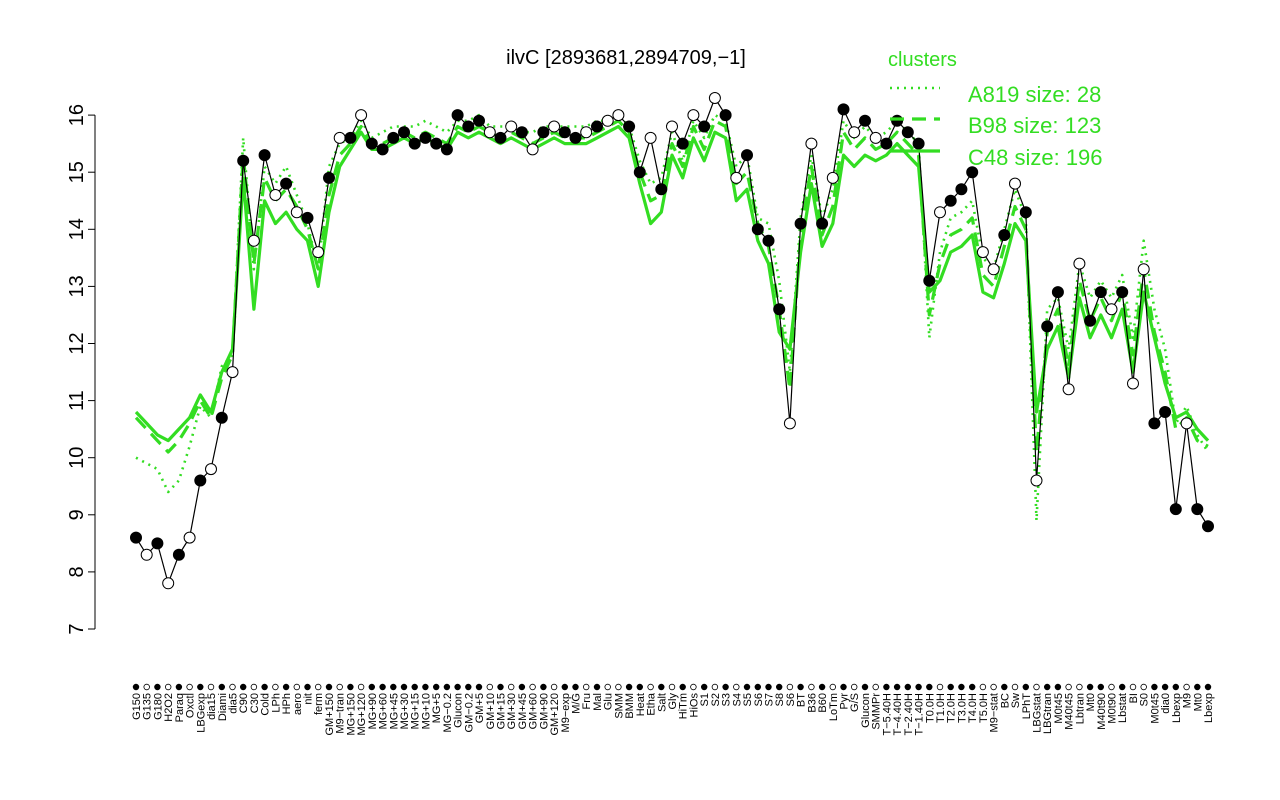 The width and height of the screenshot is (1280, 800). Describe the element at coordinates (330, 714) in the screenshot. I see `x-tick-label: GM+150` at that location.